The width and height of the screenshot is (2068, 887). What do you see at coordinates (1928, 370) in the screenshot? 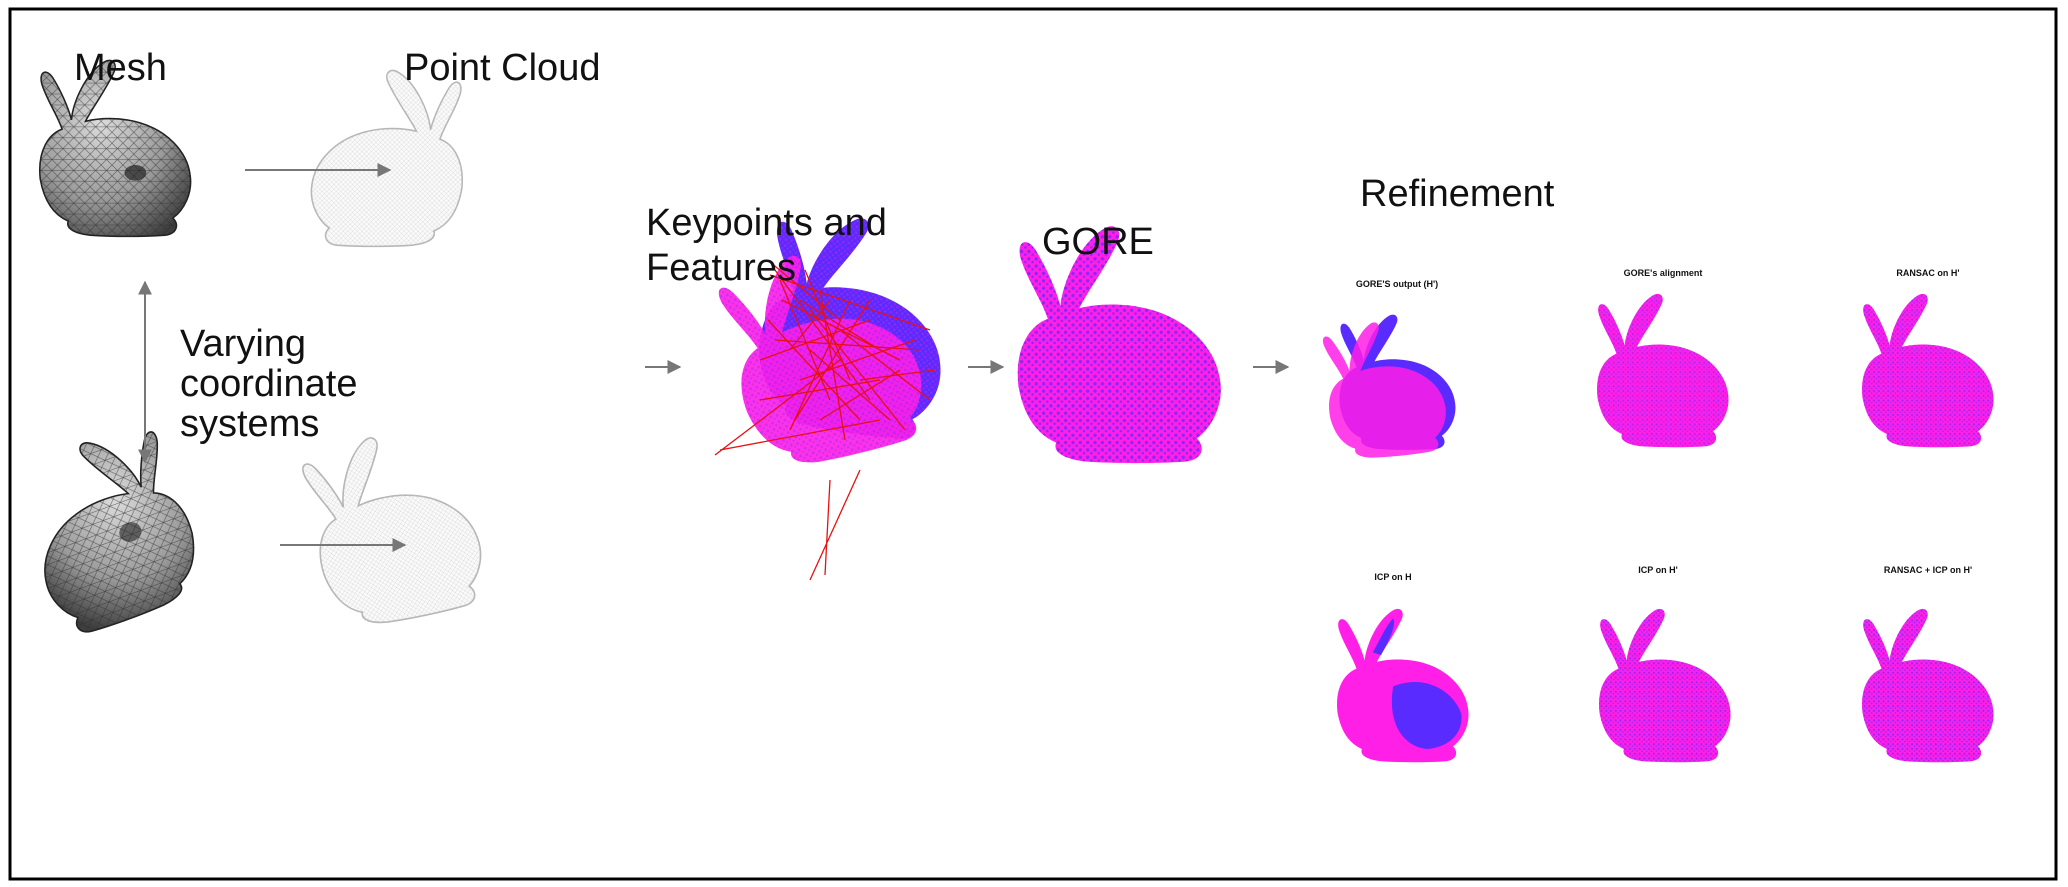
I see `refinement-panel-3-bunny` at bounding box center [1928, 370].